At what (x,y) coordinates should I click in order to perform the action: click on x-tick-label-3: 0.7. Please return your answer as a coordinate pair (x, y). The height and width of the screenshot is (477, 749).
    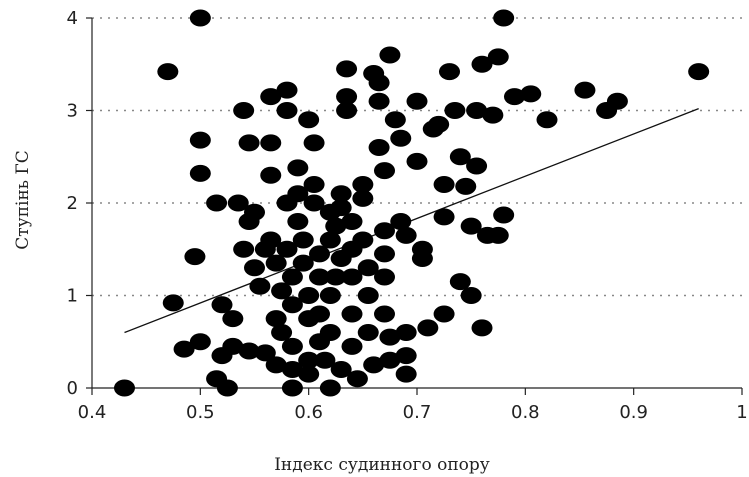
    Looking at the image, I should click on (417, 412).